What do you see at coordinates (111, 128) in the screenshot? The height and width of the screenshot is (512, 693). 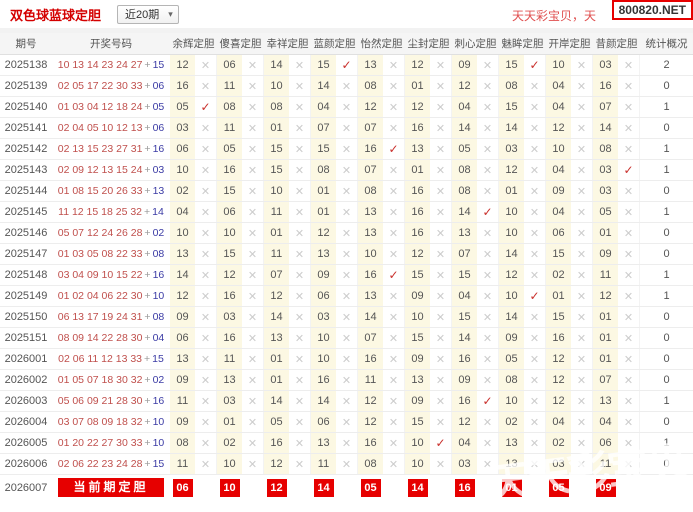 I see `winning-numbers: 02 04 05 10 12 13 +06` at bounding box center [111, 128].